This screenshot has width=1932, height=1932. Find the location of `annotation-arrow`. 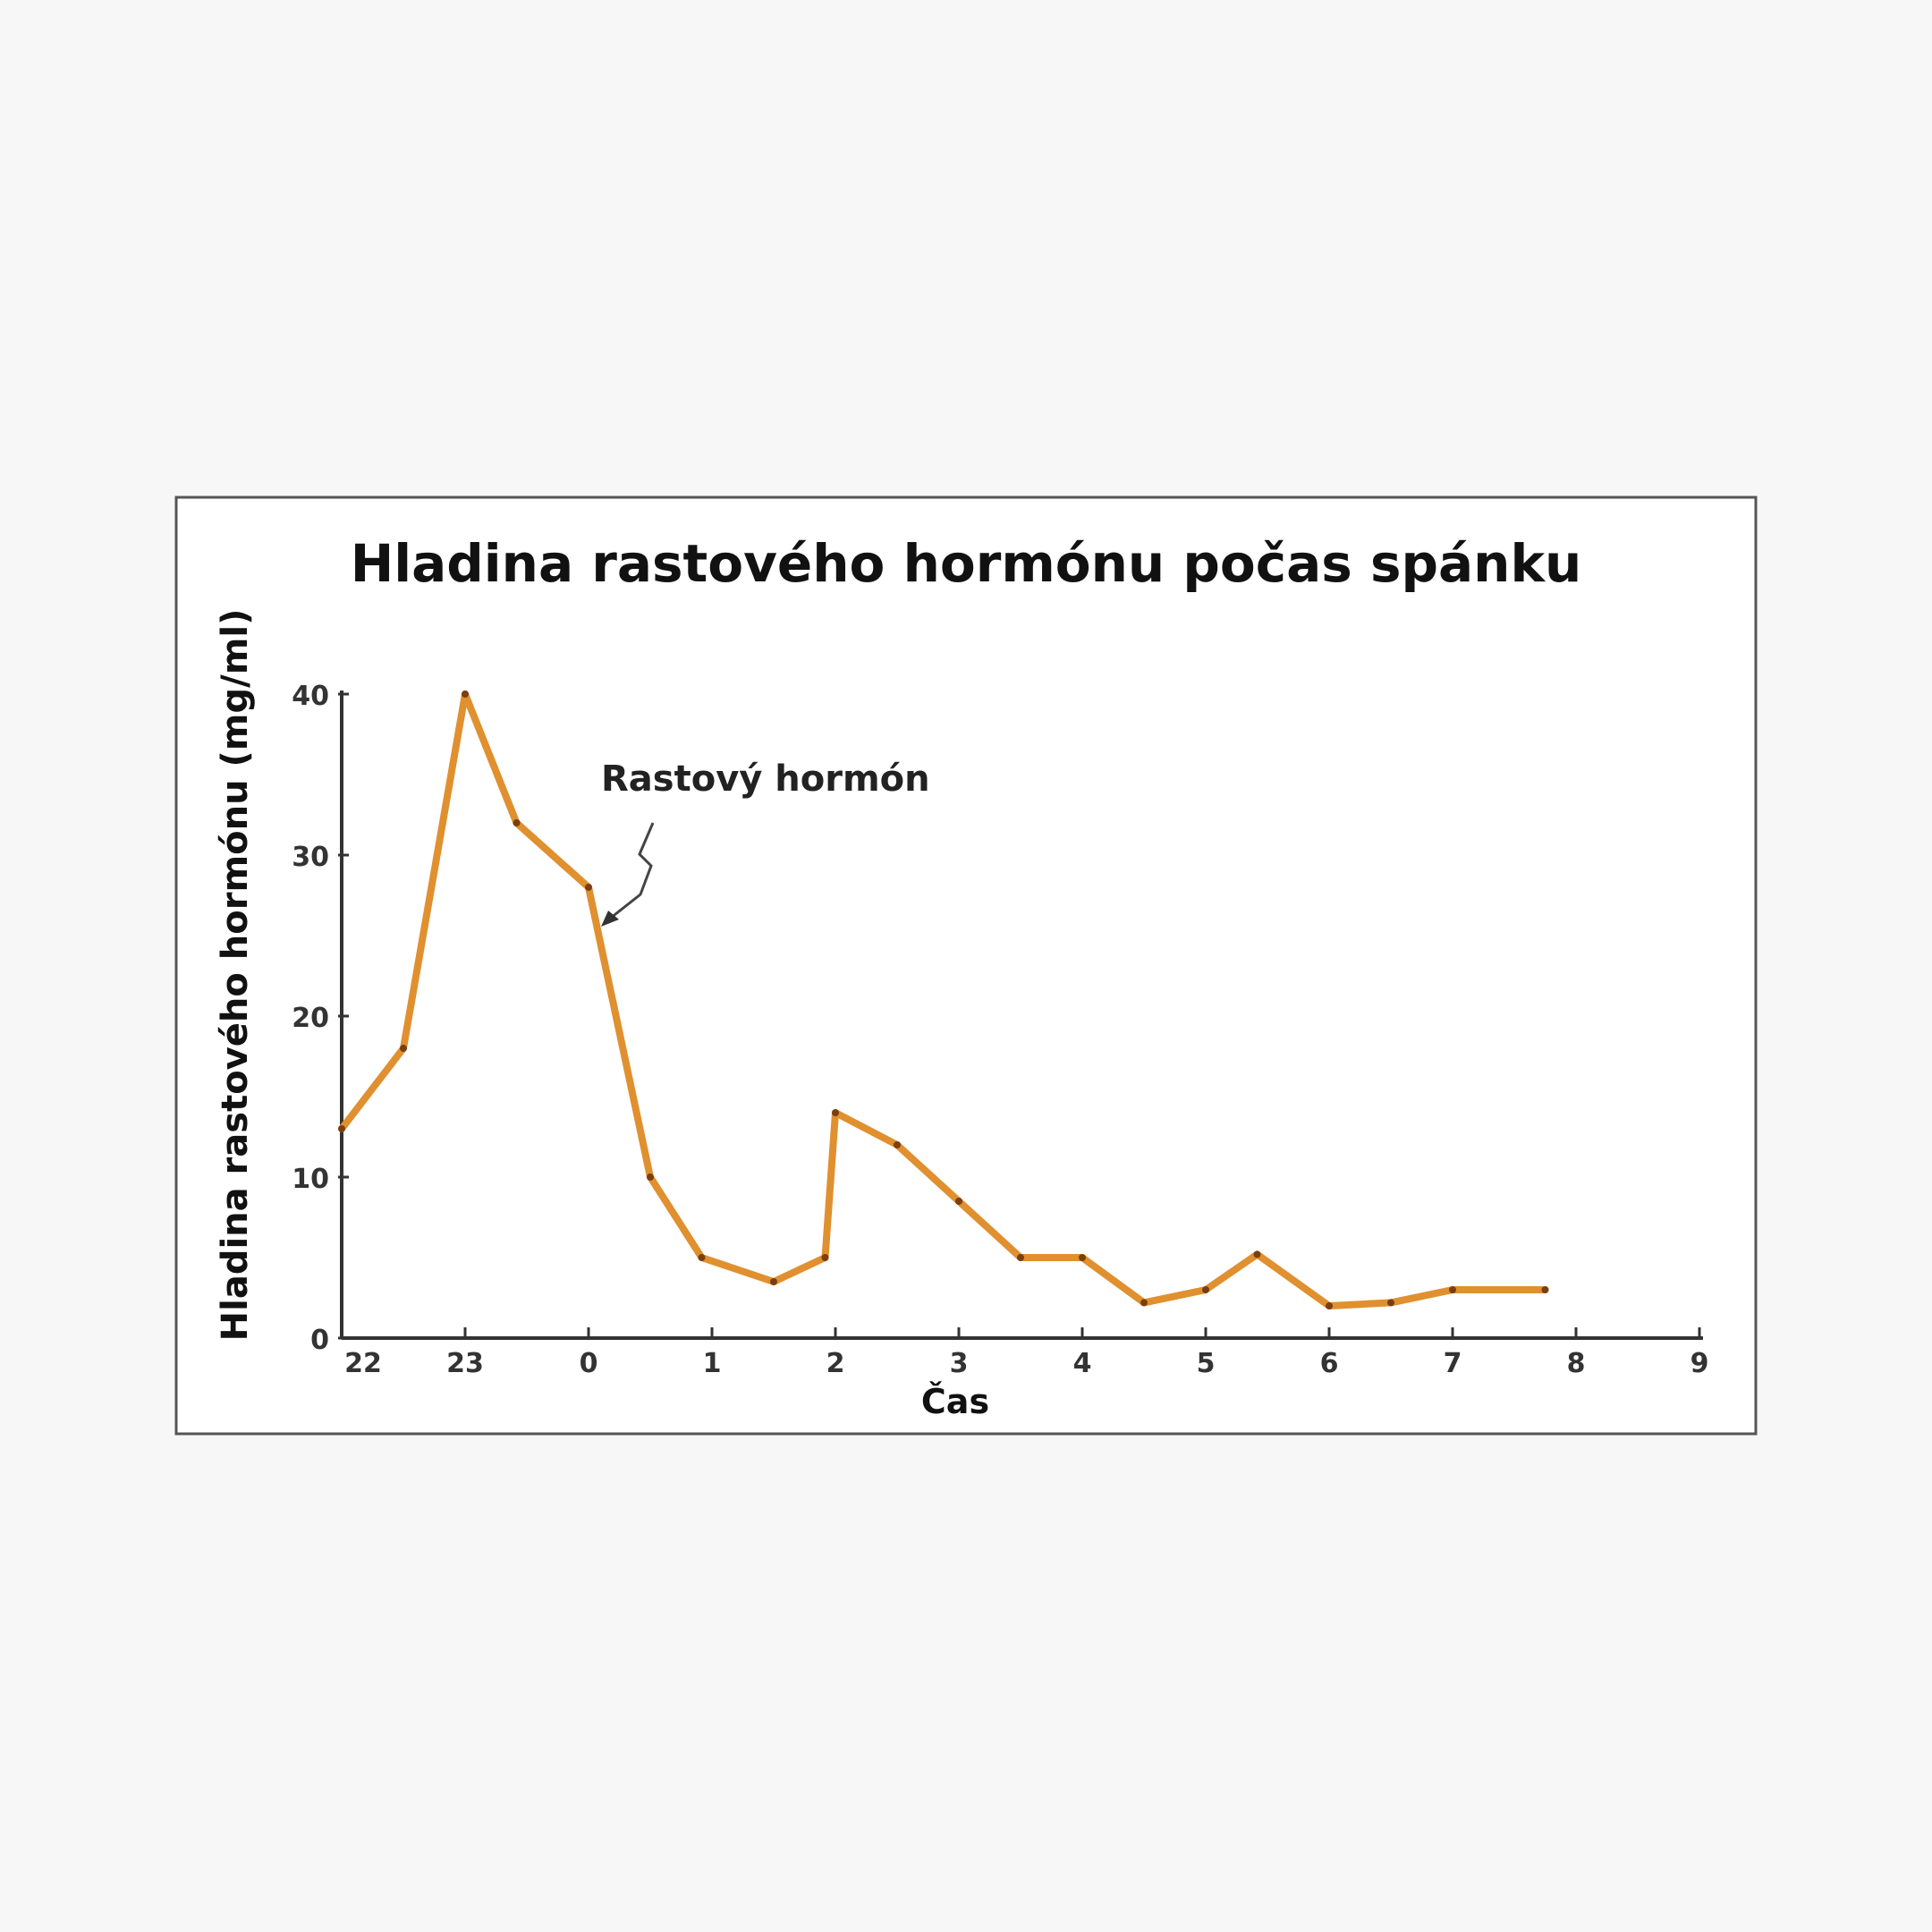

annotation-arrow is located at coordinates (630, 872).